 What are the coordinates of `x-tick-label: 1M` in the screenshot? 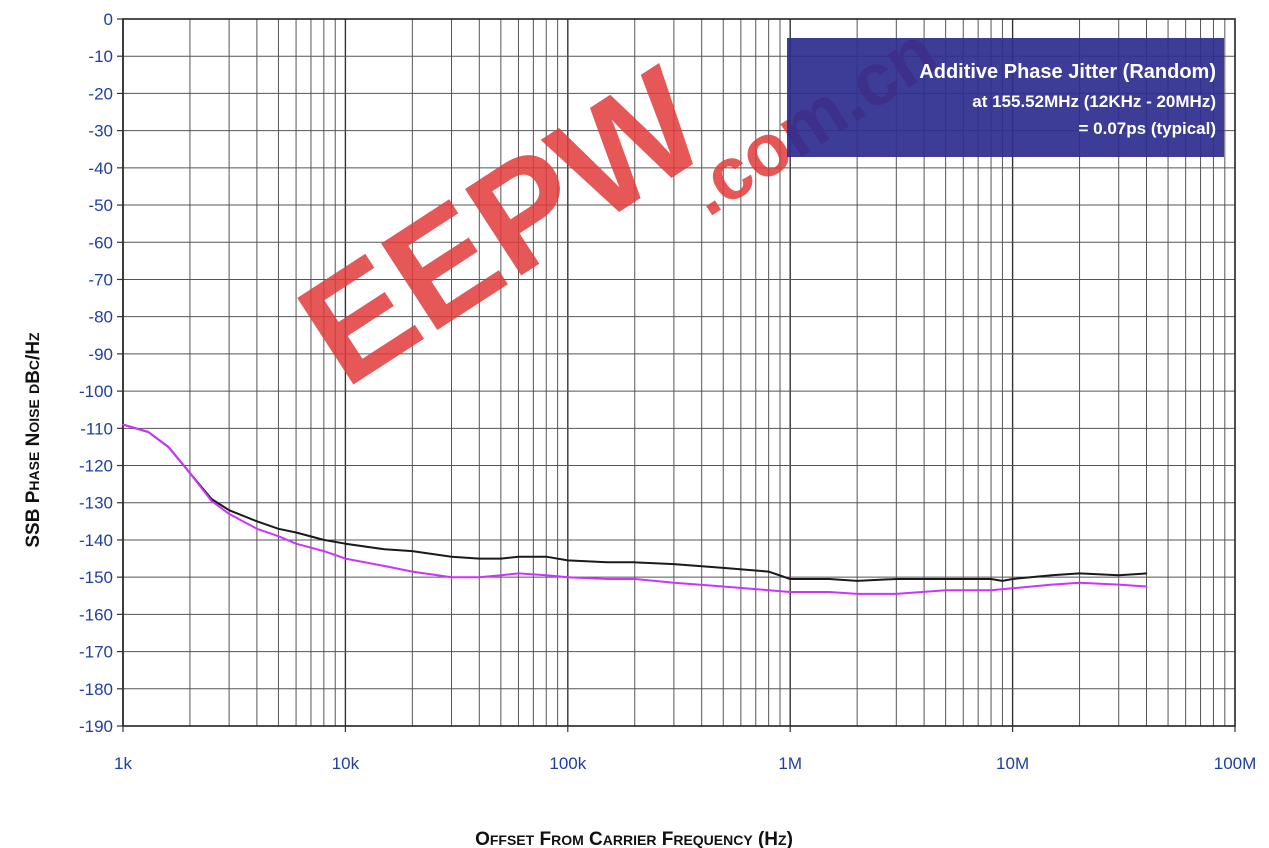 It's located at (790, 763).